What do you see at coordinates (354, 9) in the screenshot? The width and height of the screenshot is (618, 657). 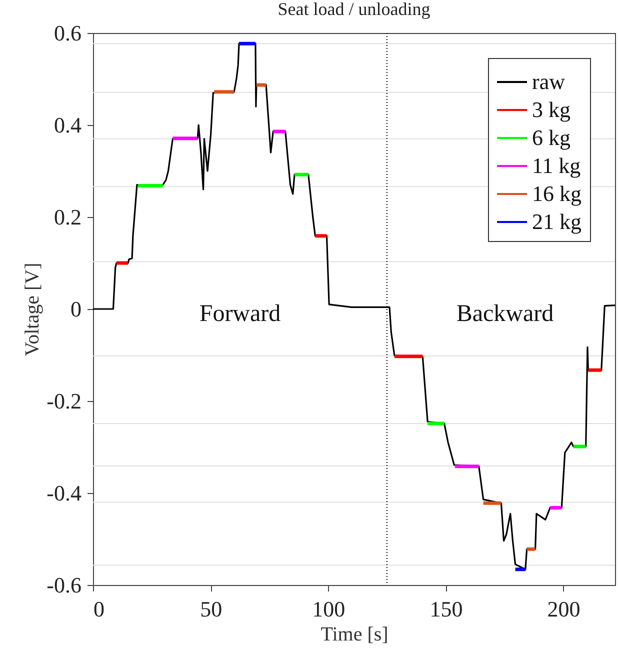 I see `chart-title: Seat load / unloading` at bounding box center [354, 9].